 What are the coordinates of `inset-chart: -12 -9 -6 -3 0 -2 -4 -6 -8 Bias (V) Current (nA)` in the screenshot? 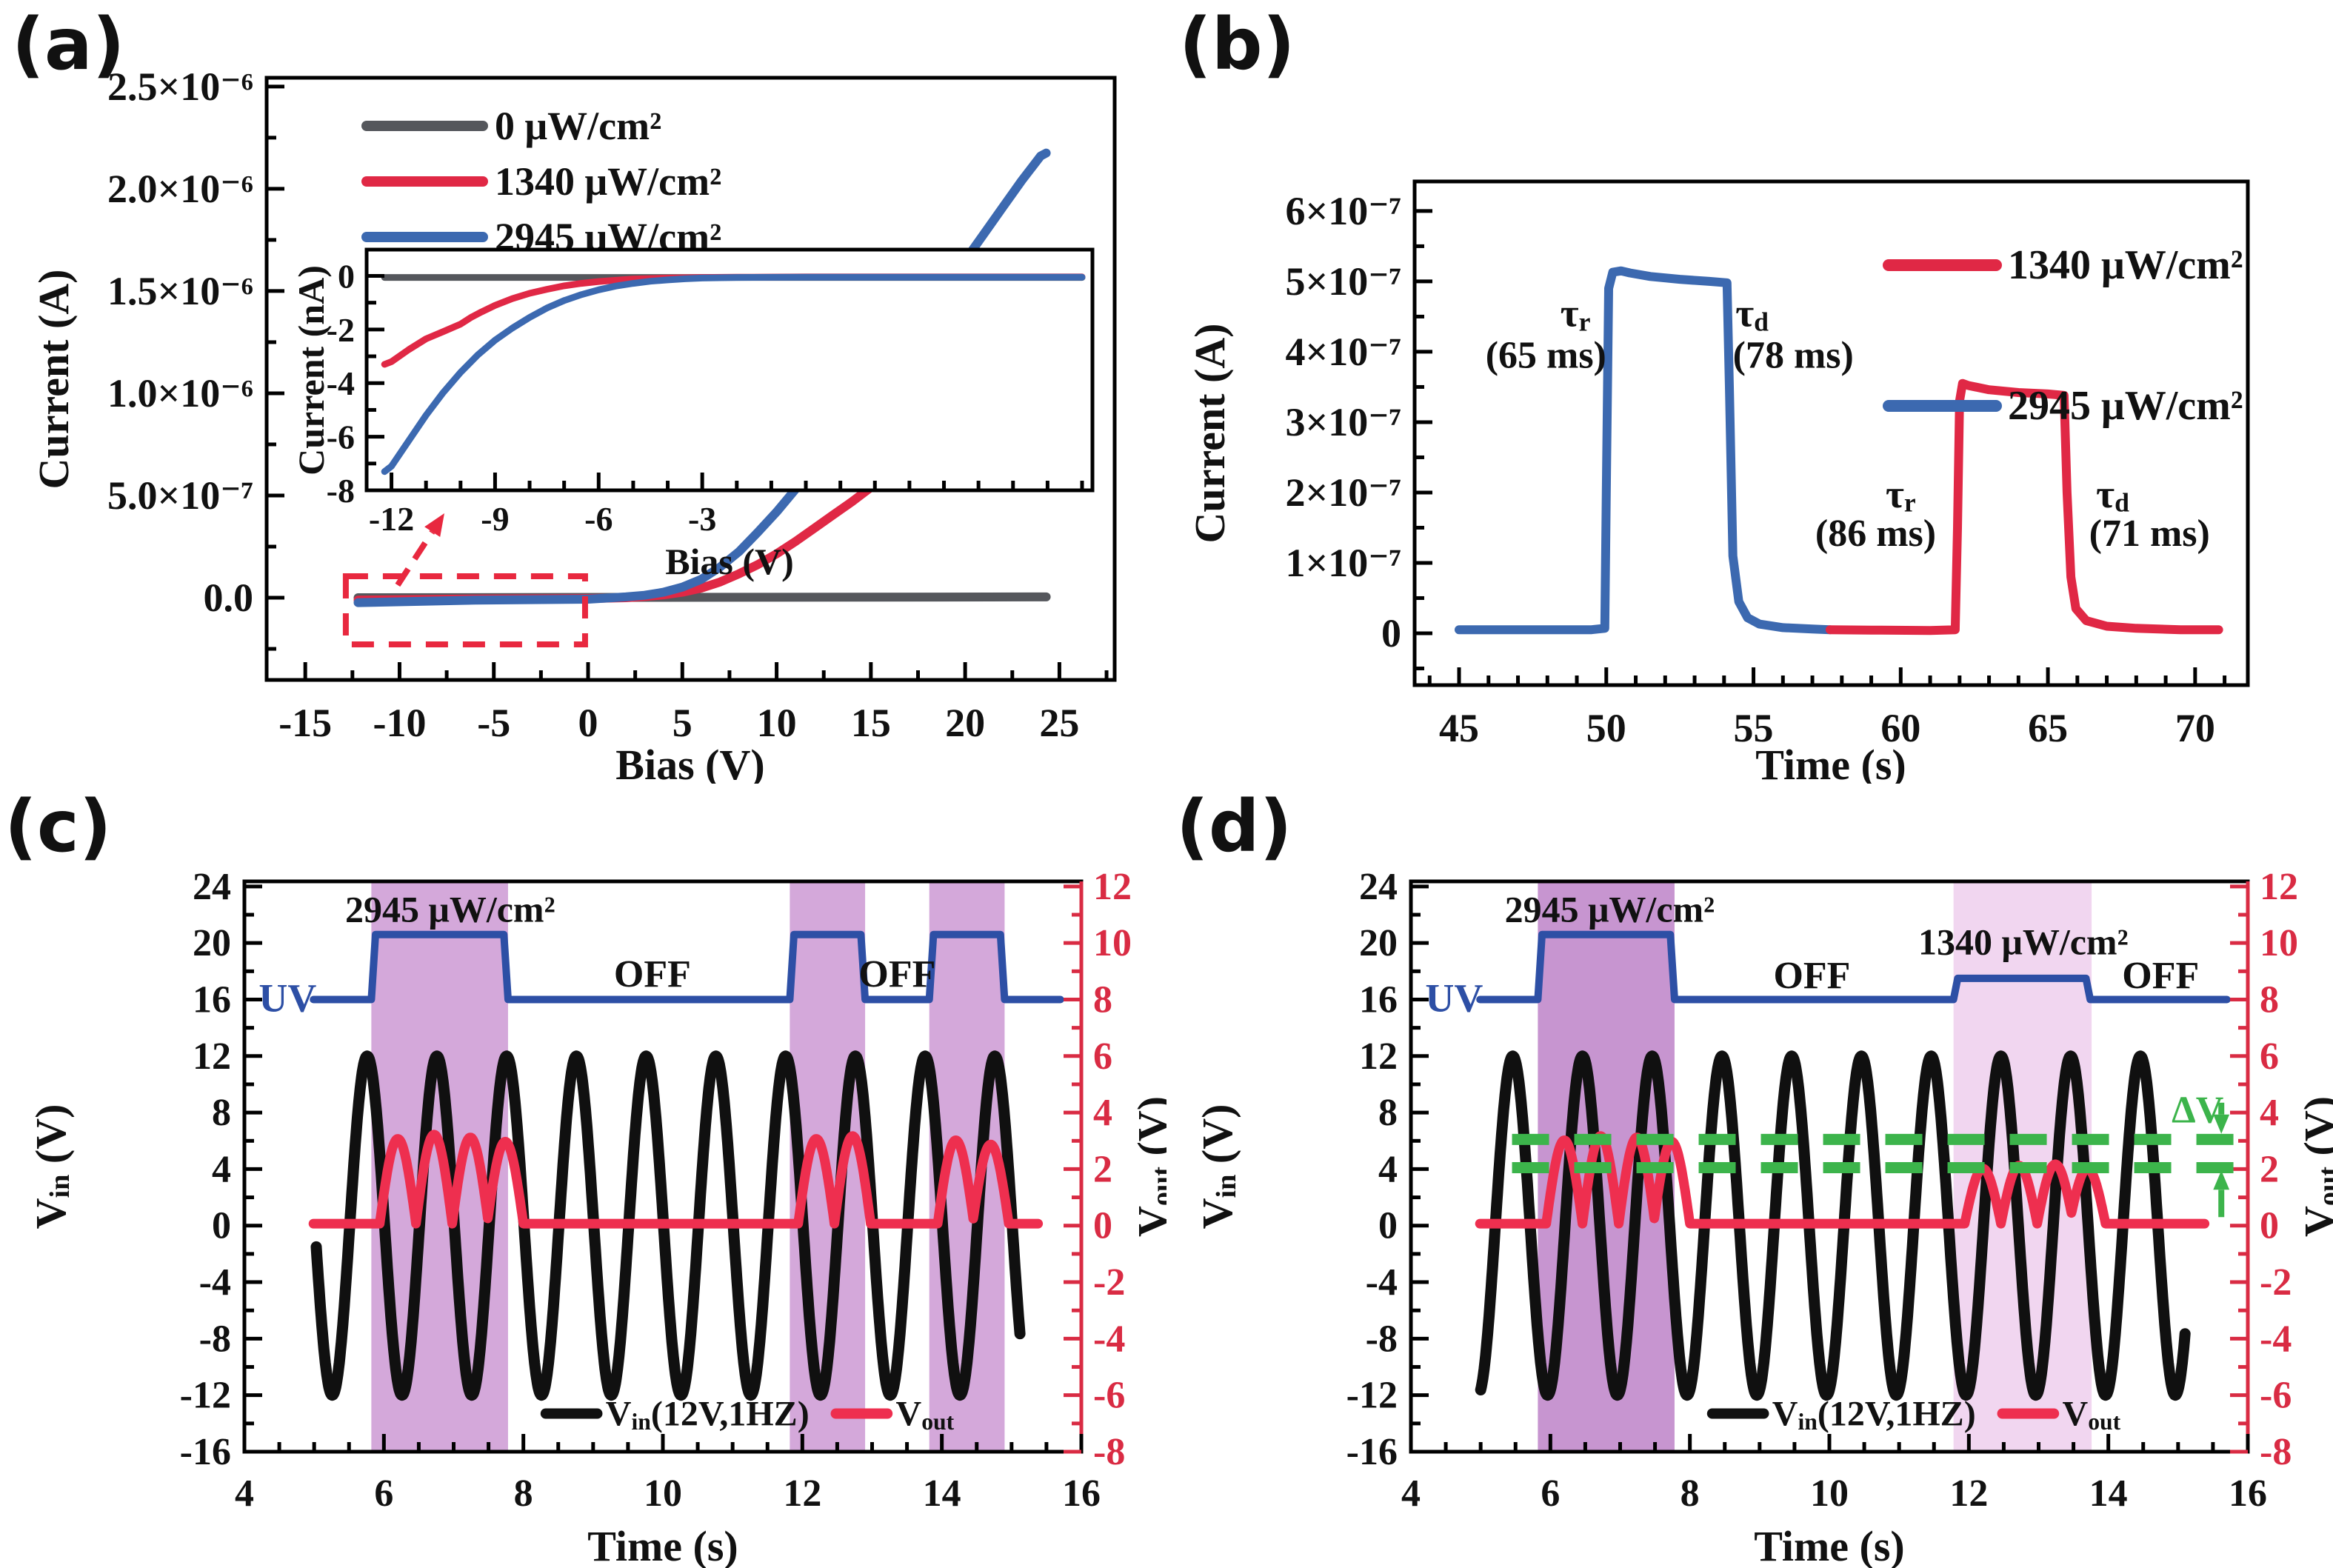 It's located at (692, 415).